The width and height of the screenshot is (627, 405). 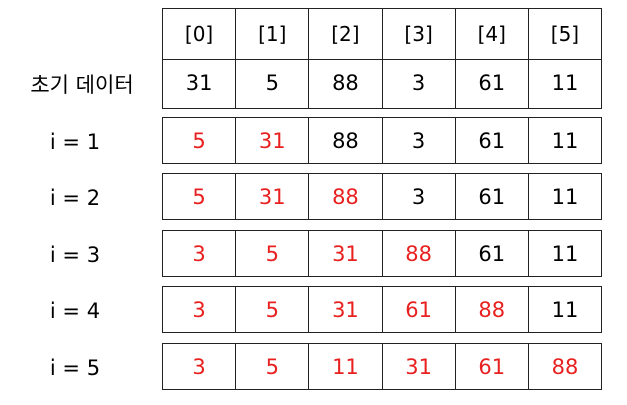 I want to click on row-label: i = 2, so click(x=75, y=198).